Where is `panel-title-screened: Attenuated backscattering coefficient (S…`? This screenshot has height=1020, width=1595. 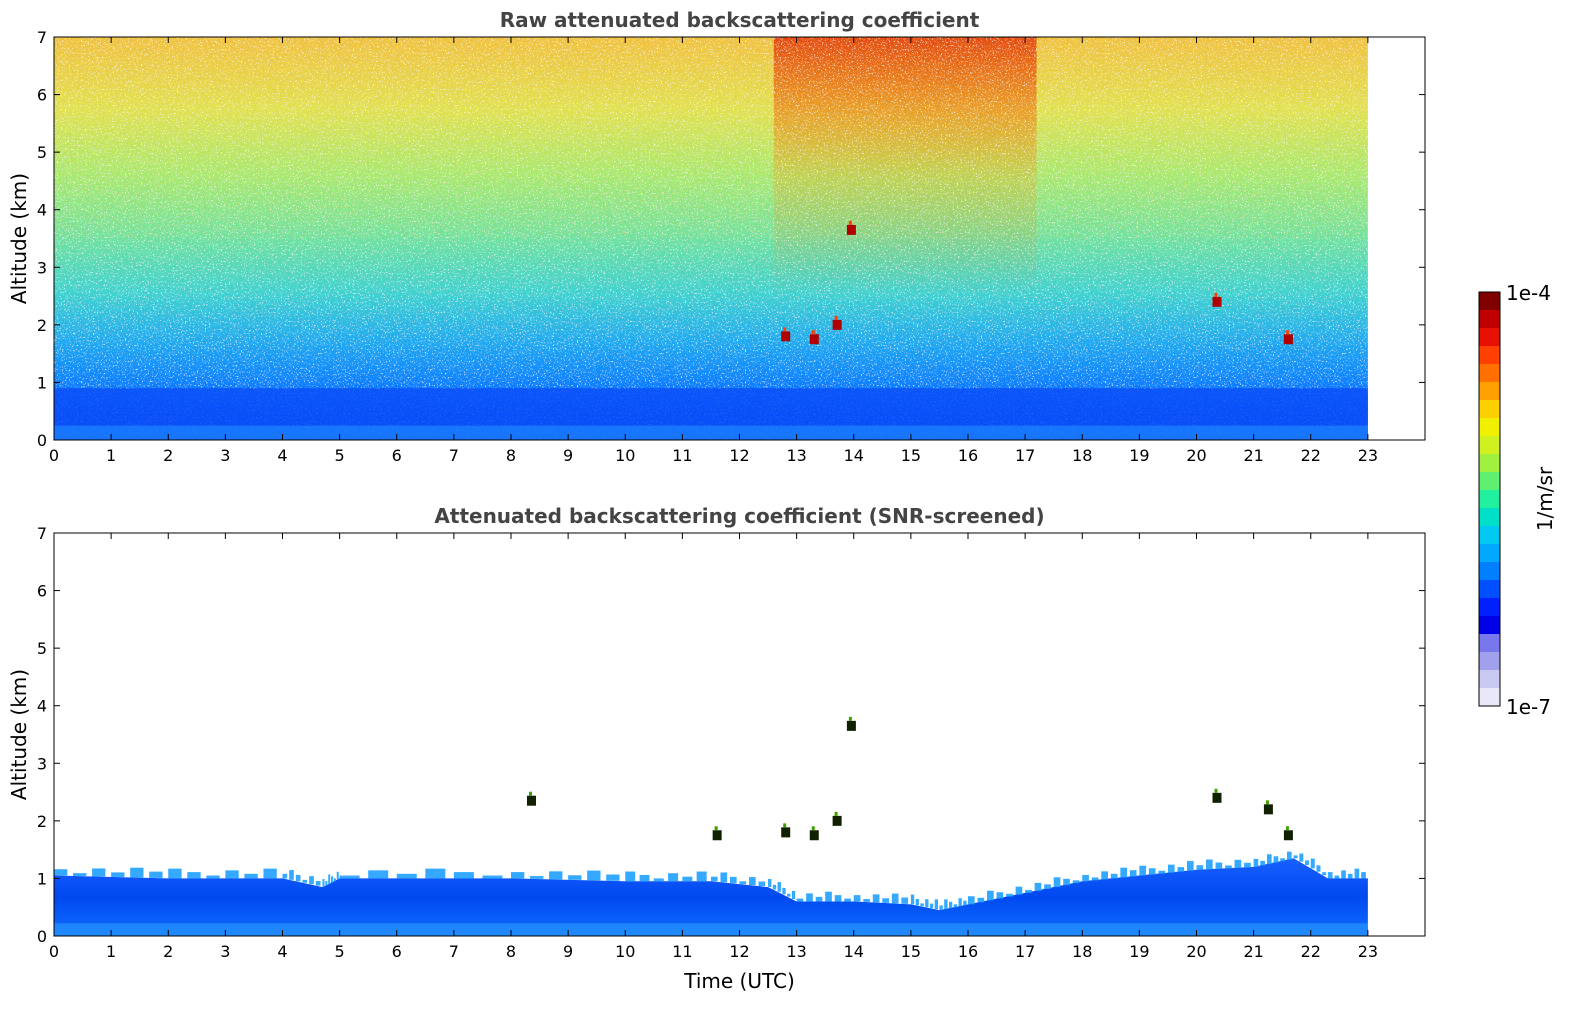 panel-title-screened: Attenuated backscattering coefficient (S… is located at coordinates (739, 516).